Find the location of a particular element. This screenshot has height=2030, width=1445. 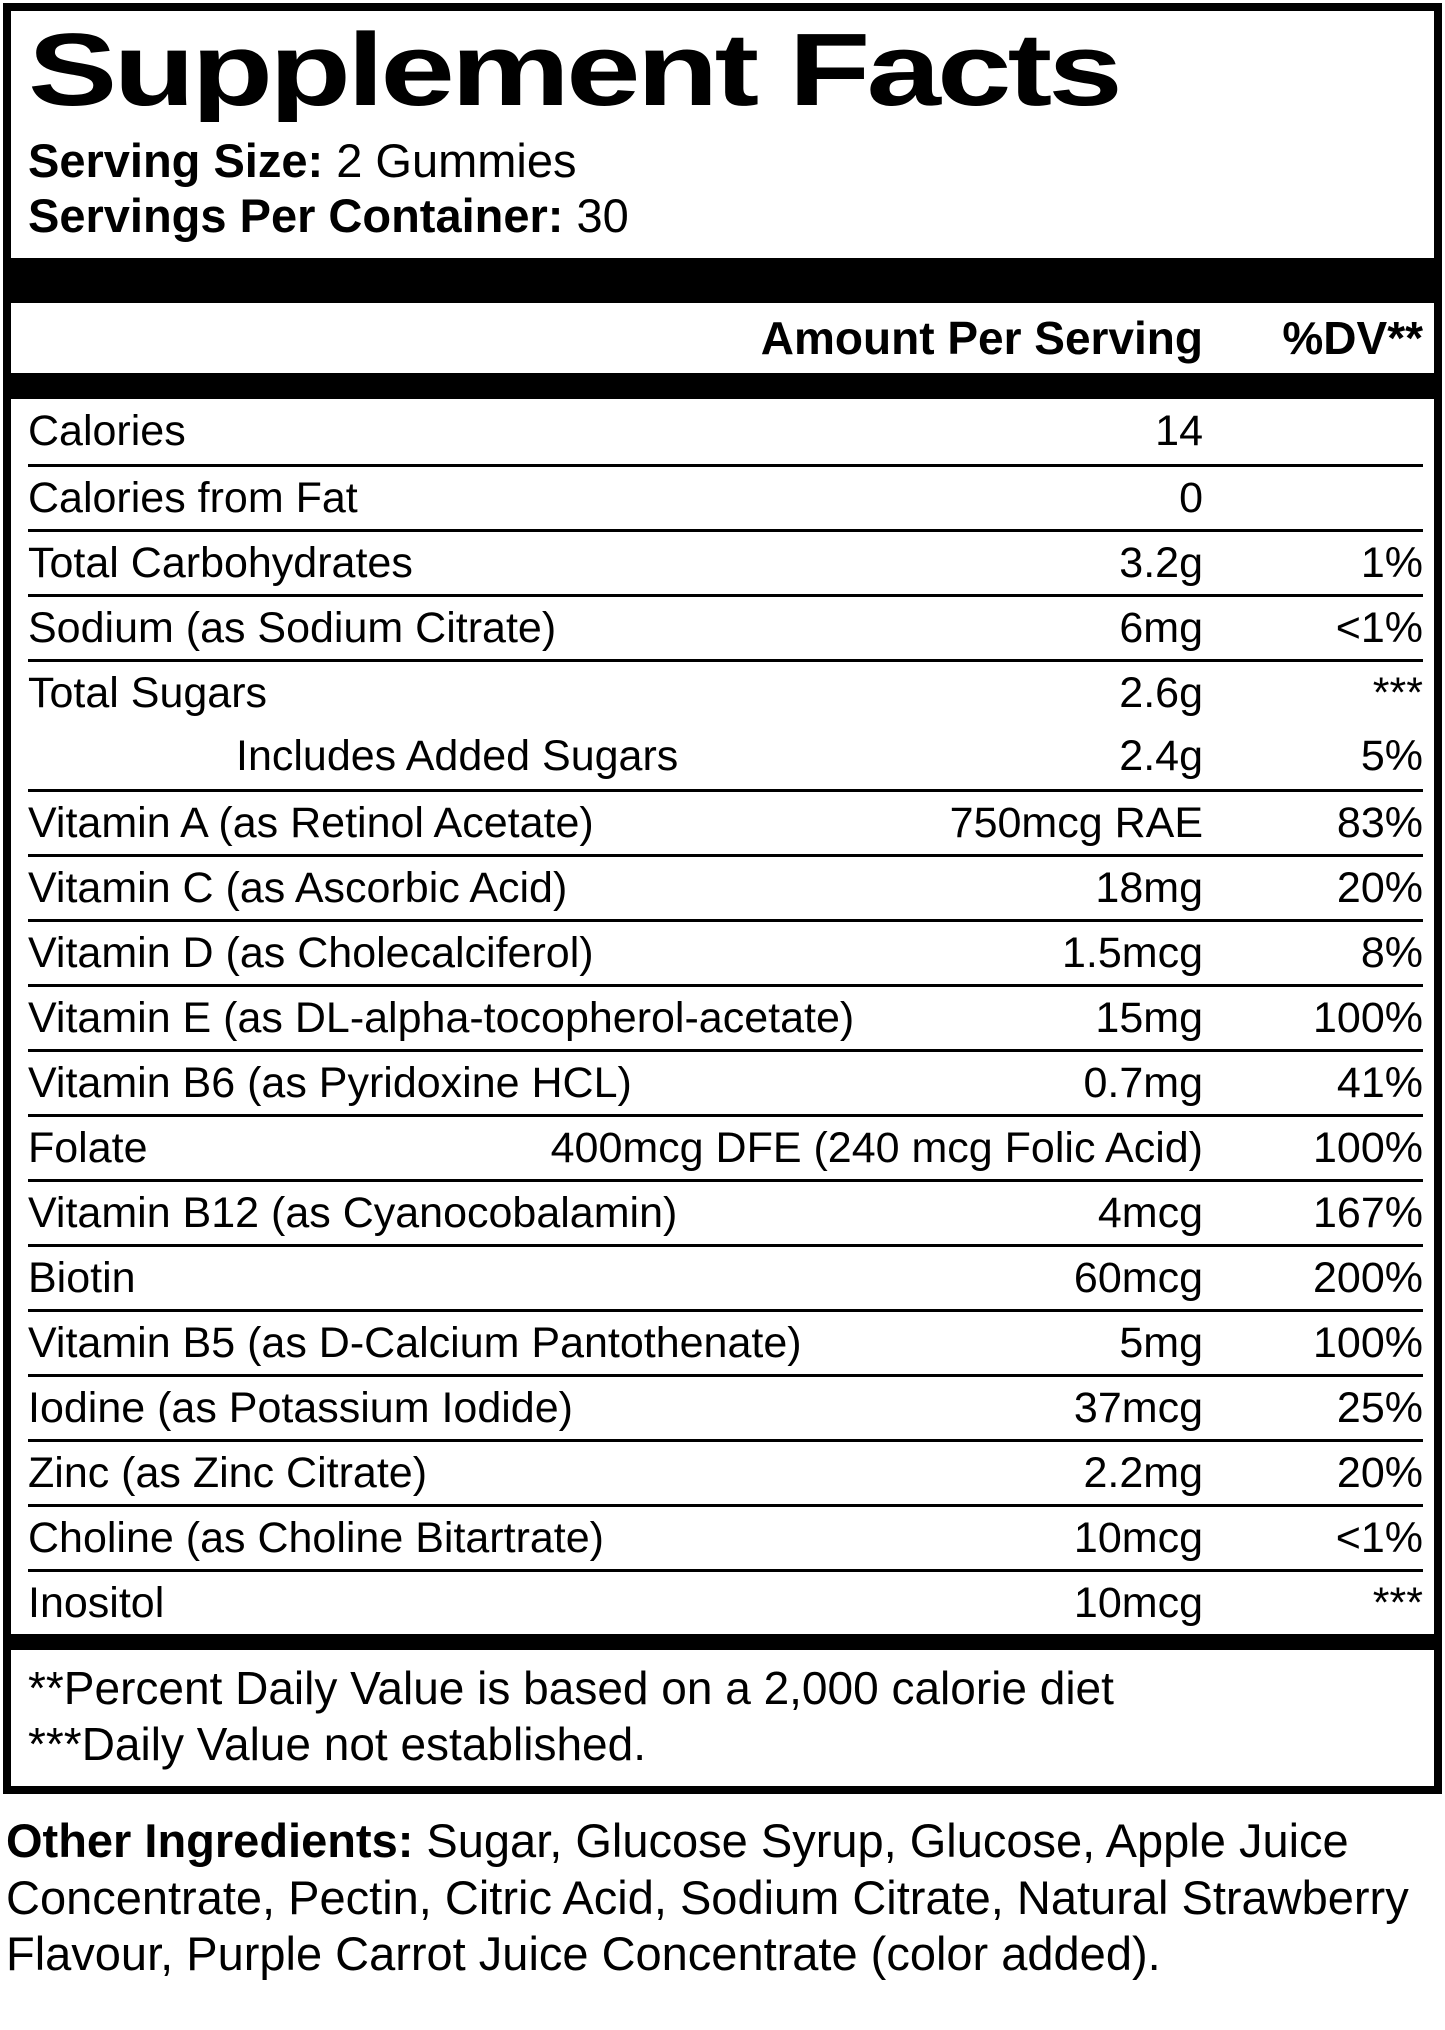

nutrient-name: Vitamin B5 (as D-Calcium Pantothenate) is located at coordinates (415, 1342).